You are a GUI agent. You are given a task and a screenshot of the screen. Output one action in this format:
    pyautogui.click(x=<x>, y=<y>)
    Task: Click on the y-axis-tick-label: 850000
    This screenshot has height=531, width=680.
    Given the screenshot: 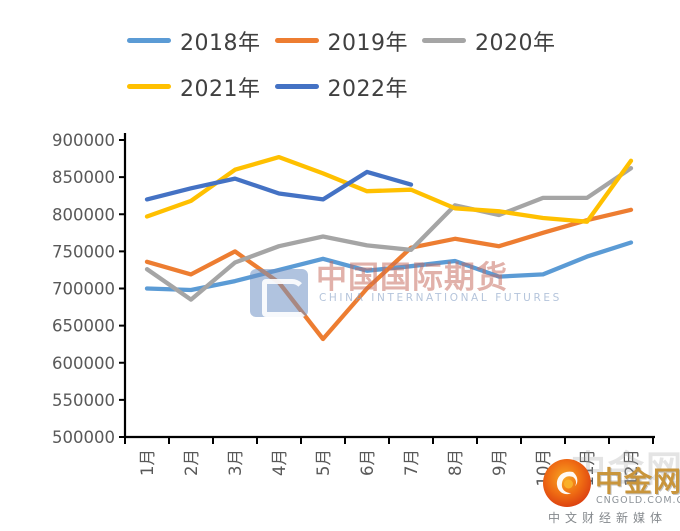 What is the action you would take?
    pyautogui.click(x=83, y=177)
    